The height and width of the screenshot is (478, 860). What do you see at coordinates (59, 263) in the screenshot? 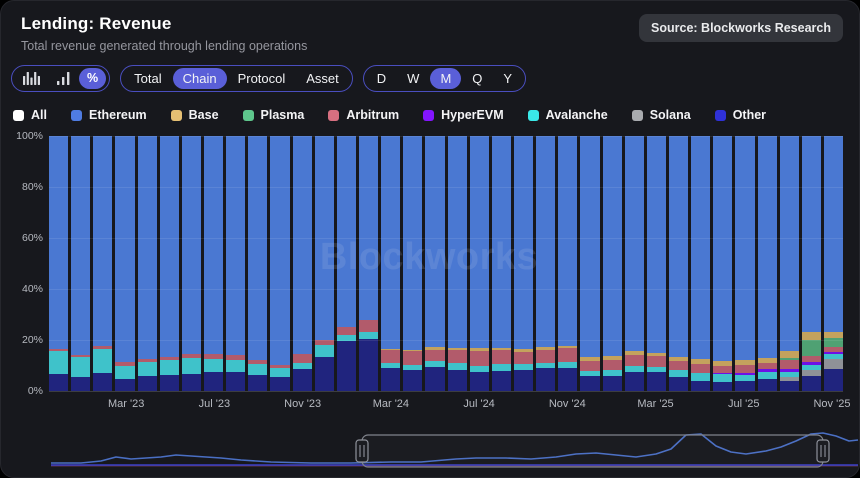
I see `bar-dec22` at bounding box center [59, 263].